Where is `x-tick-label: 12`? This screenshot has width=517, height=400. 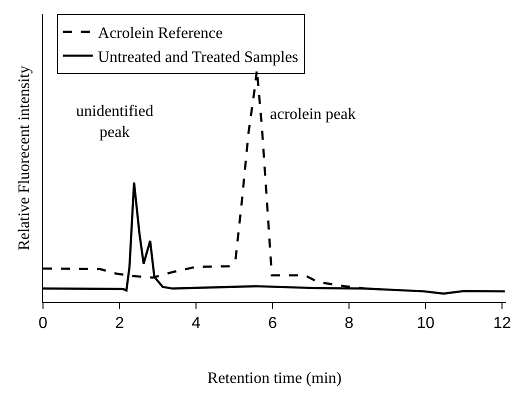 x-tick-label: 12 is located at coordinates (502, 323).